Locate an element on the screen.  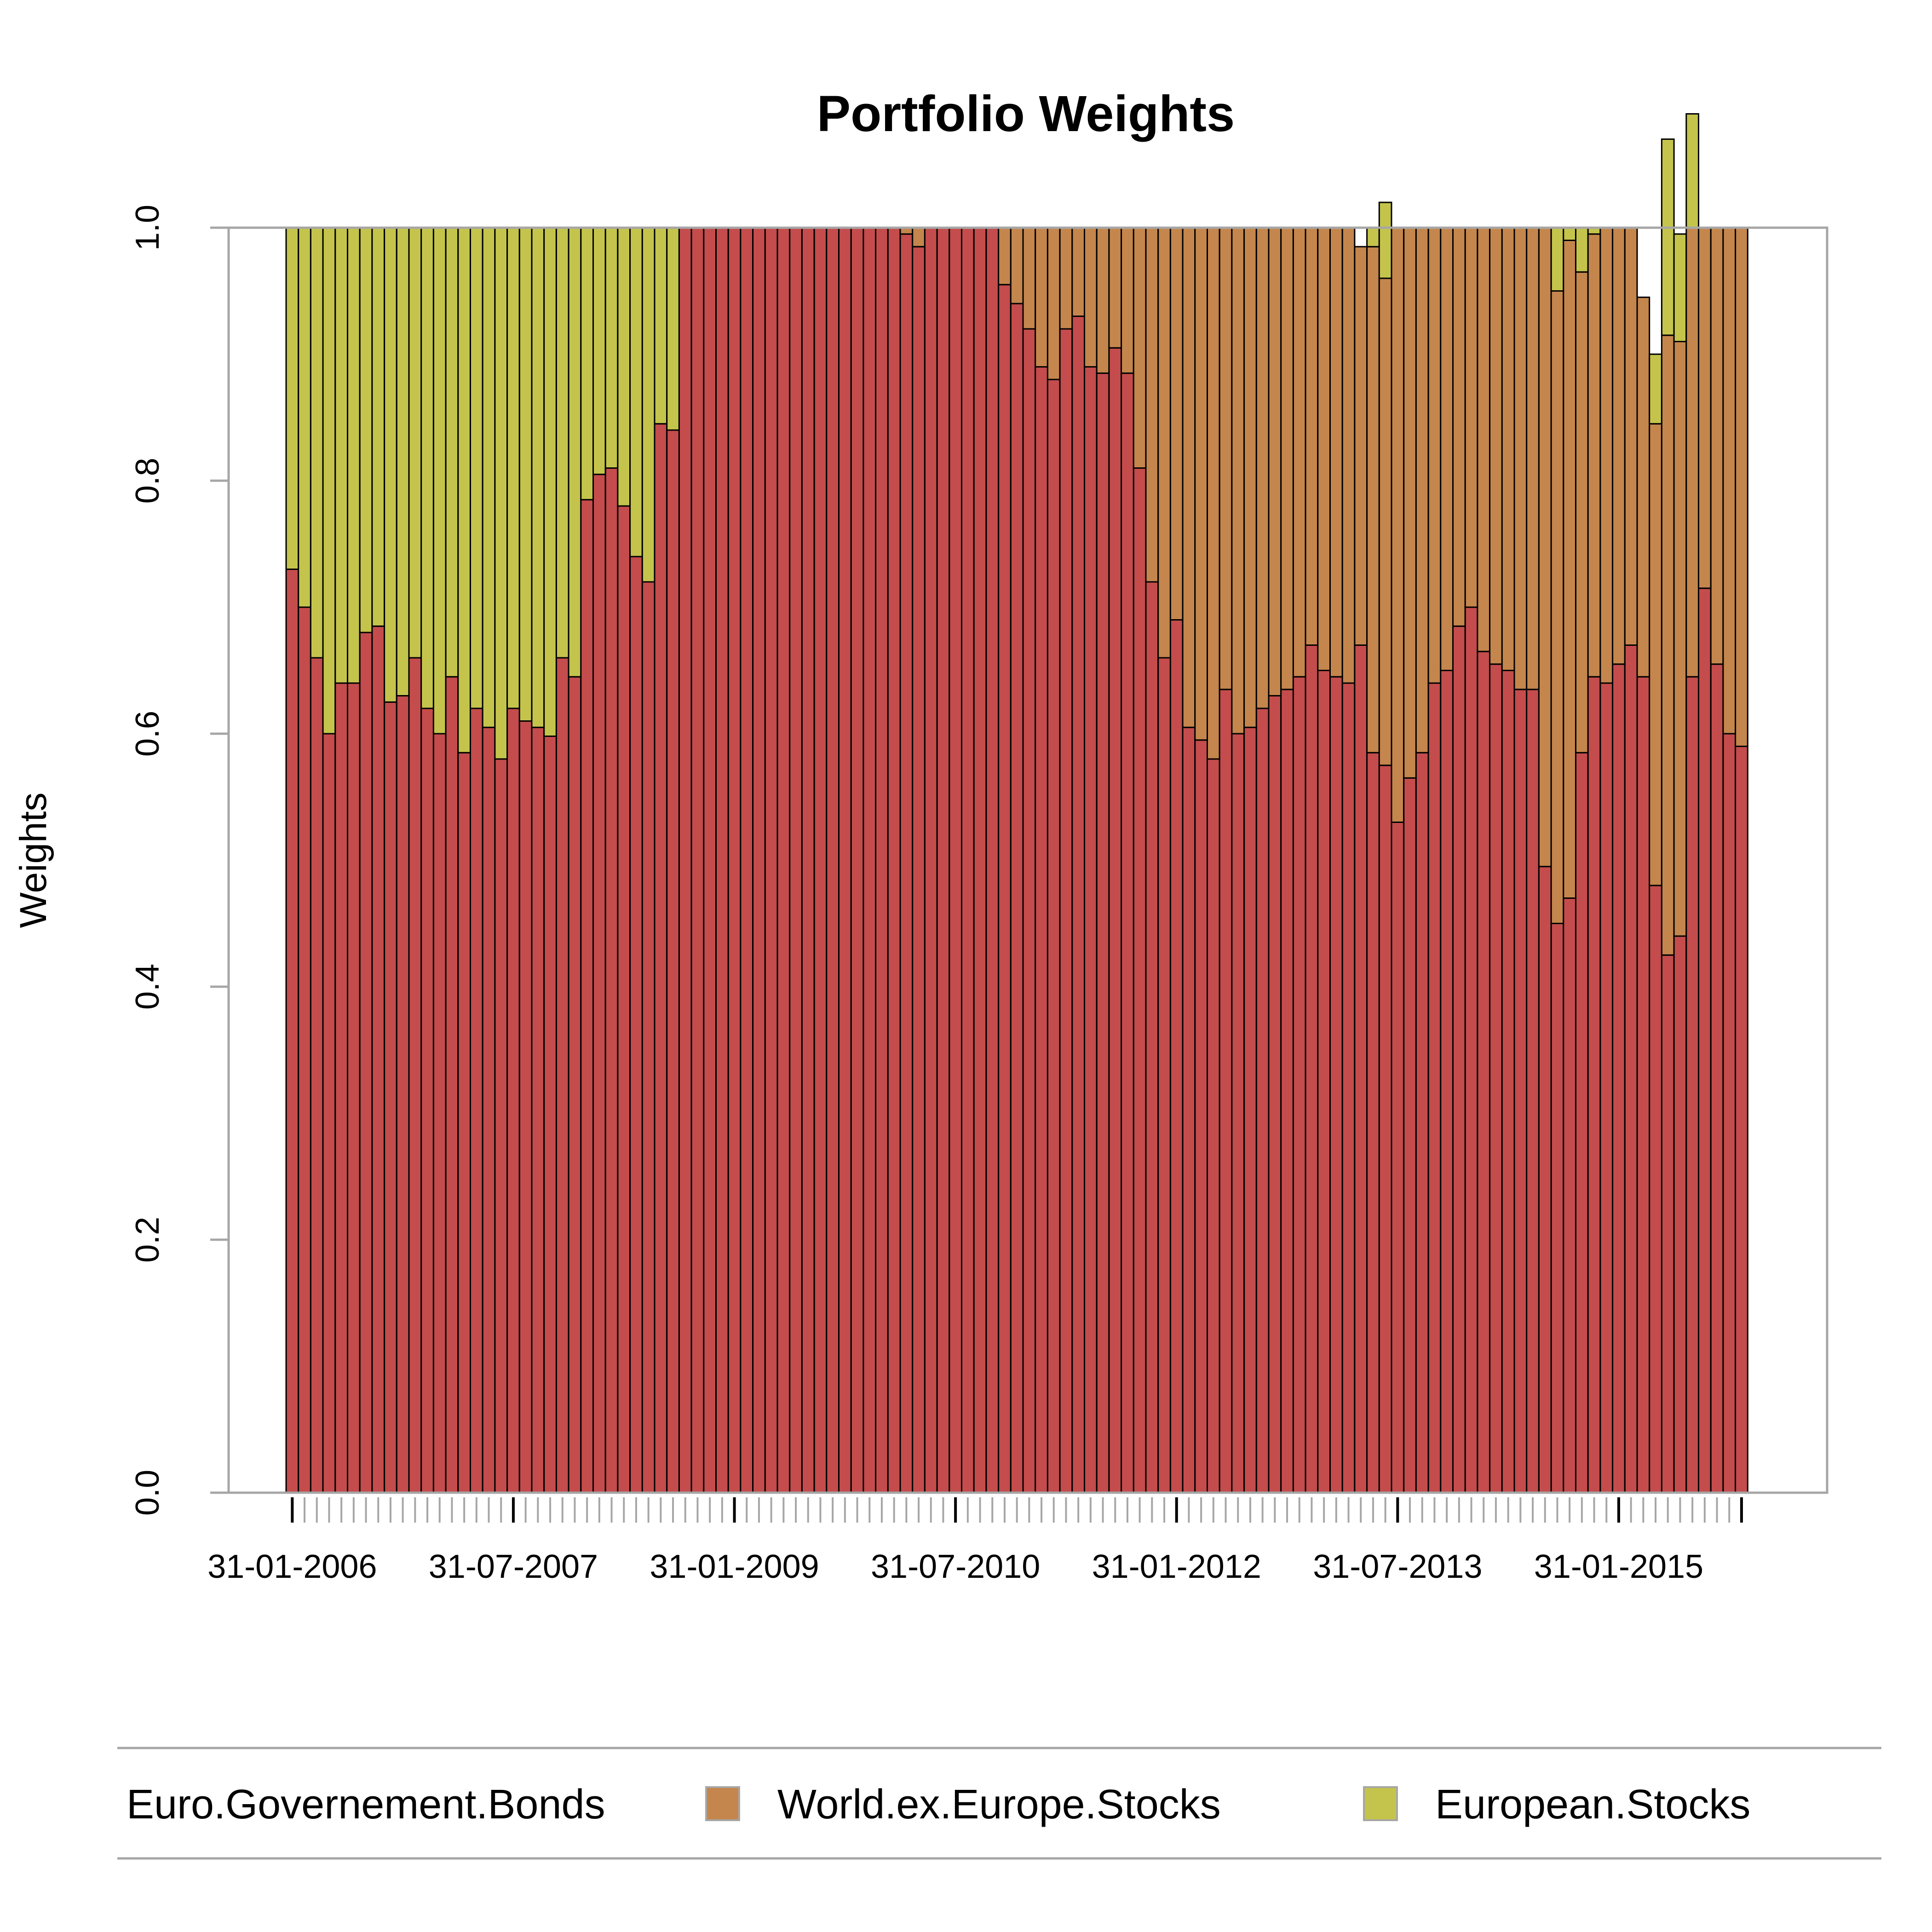
x-tick-label-4: 31-01-2012 is located at coordinates (1176, 1566).